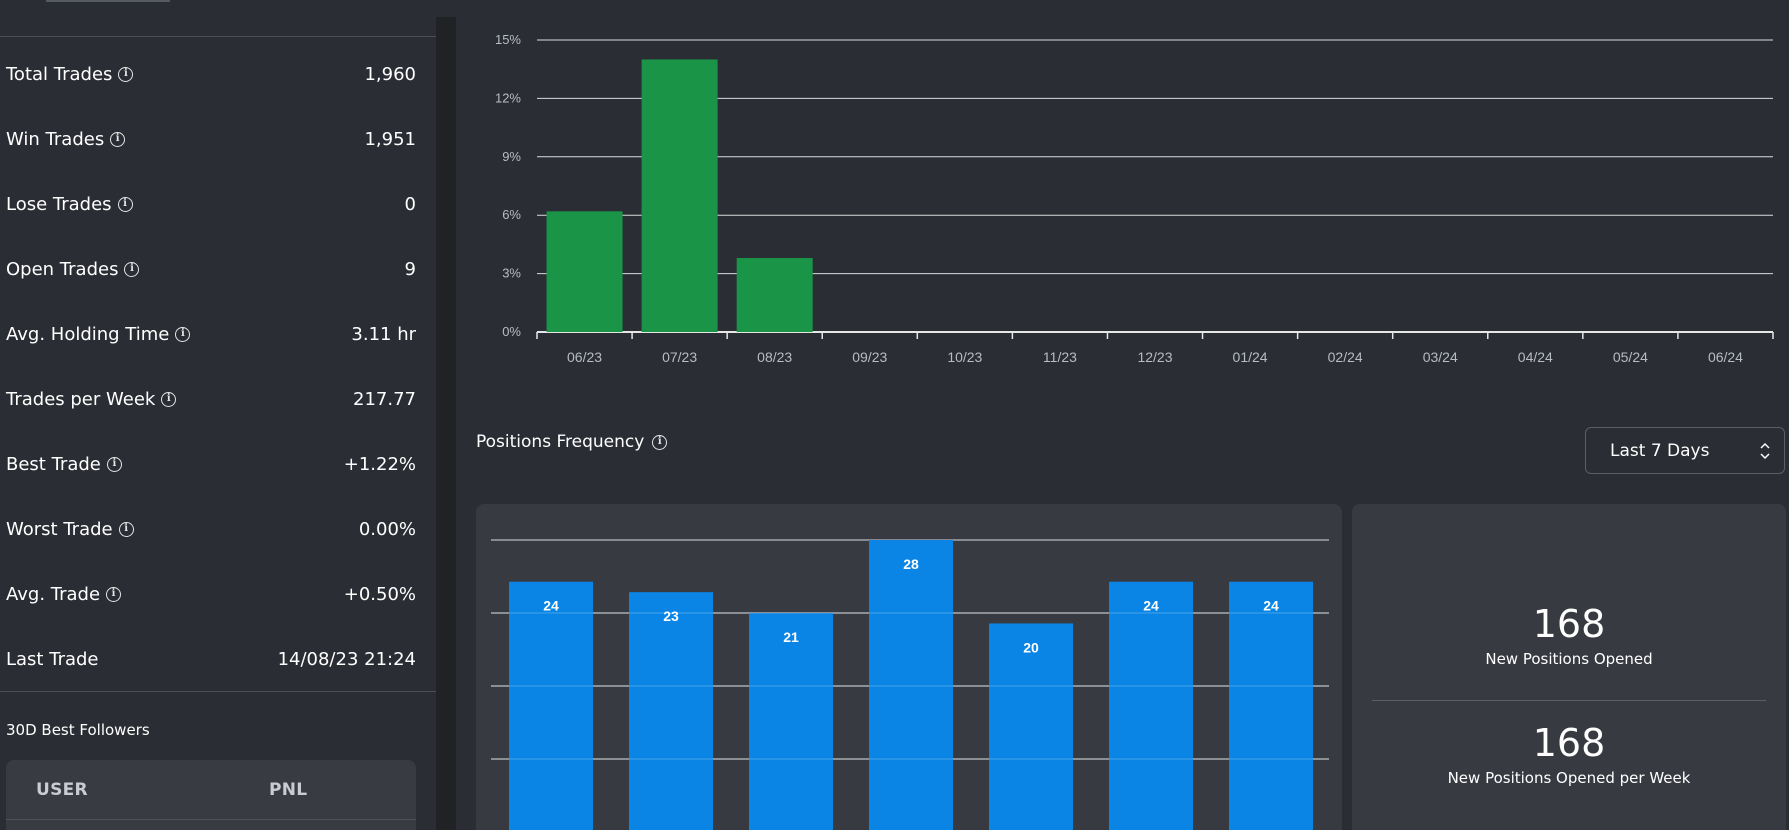 This screenshot has height=830, width=1789. Describe the element at coordinates (88, 334) in the screenshot. I see `stat-label-text: Avg. Holding Time` at that location.